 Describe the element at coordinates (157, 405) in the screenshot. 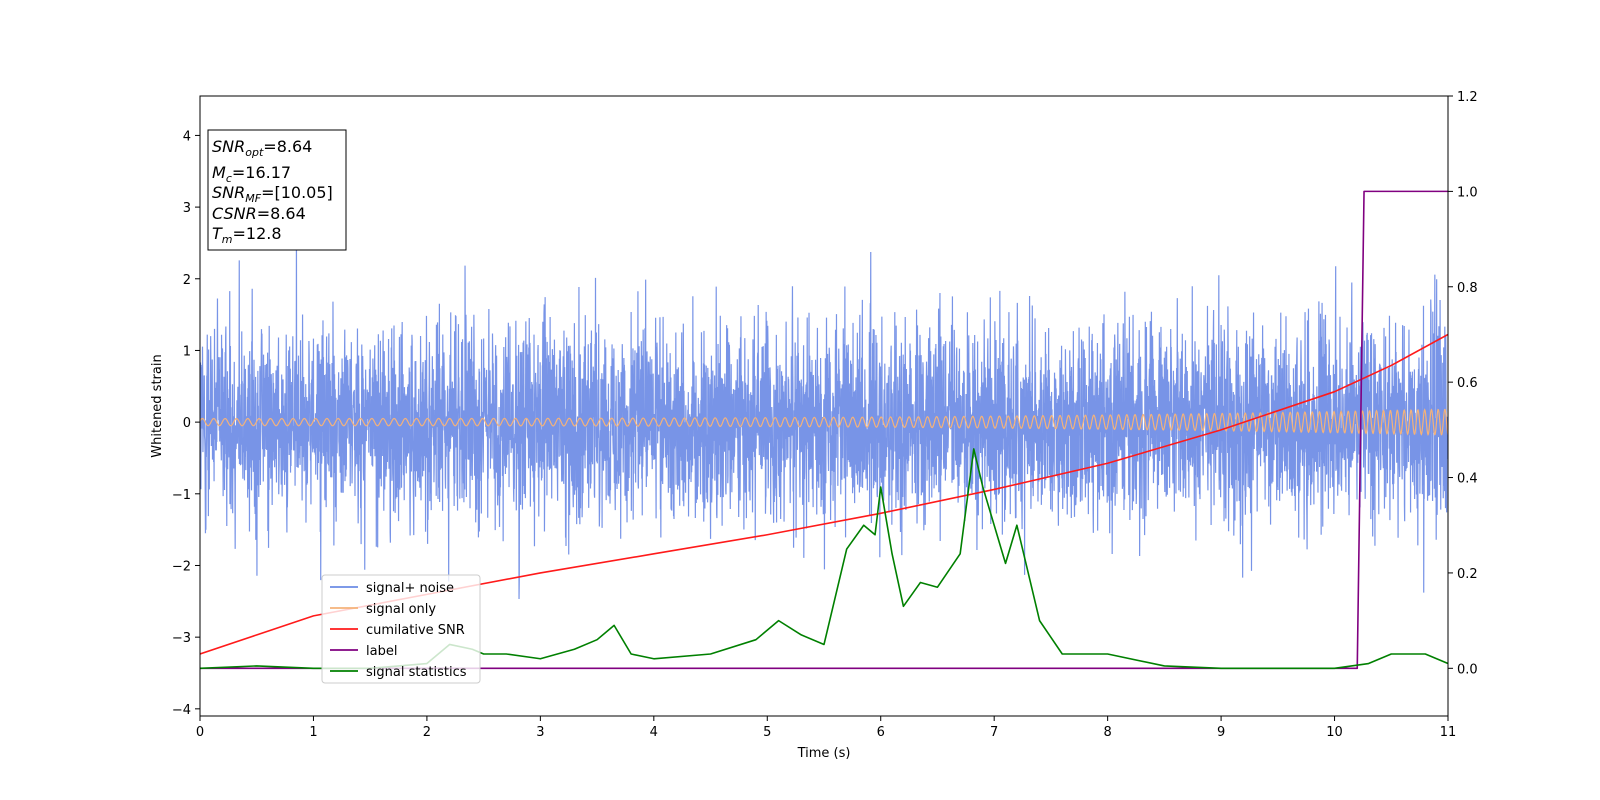

I see `y-axis-label: Whitened strain` at that location.